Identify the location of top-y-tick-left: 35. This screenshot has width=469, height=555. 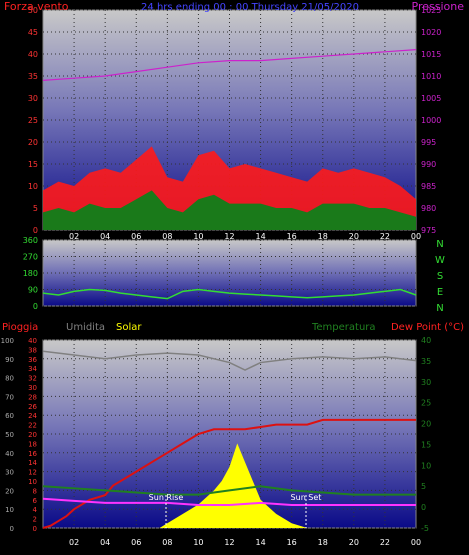
(33, 76).